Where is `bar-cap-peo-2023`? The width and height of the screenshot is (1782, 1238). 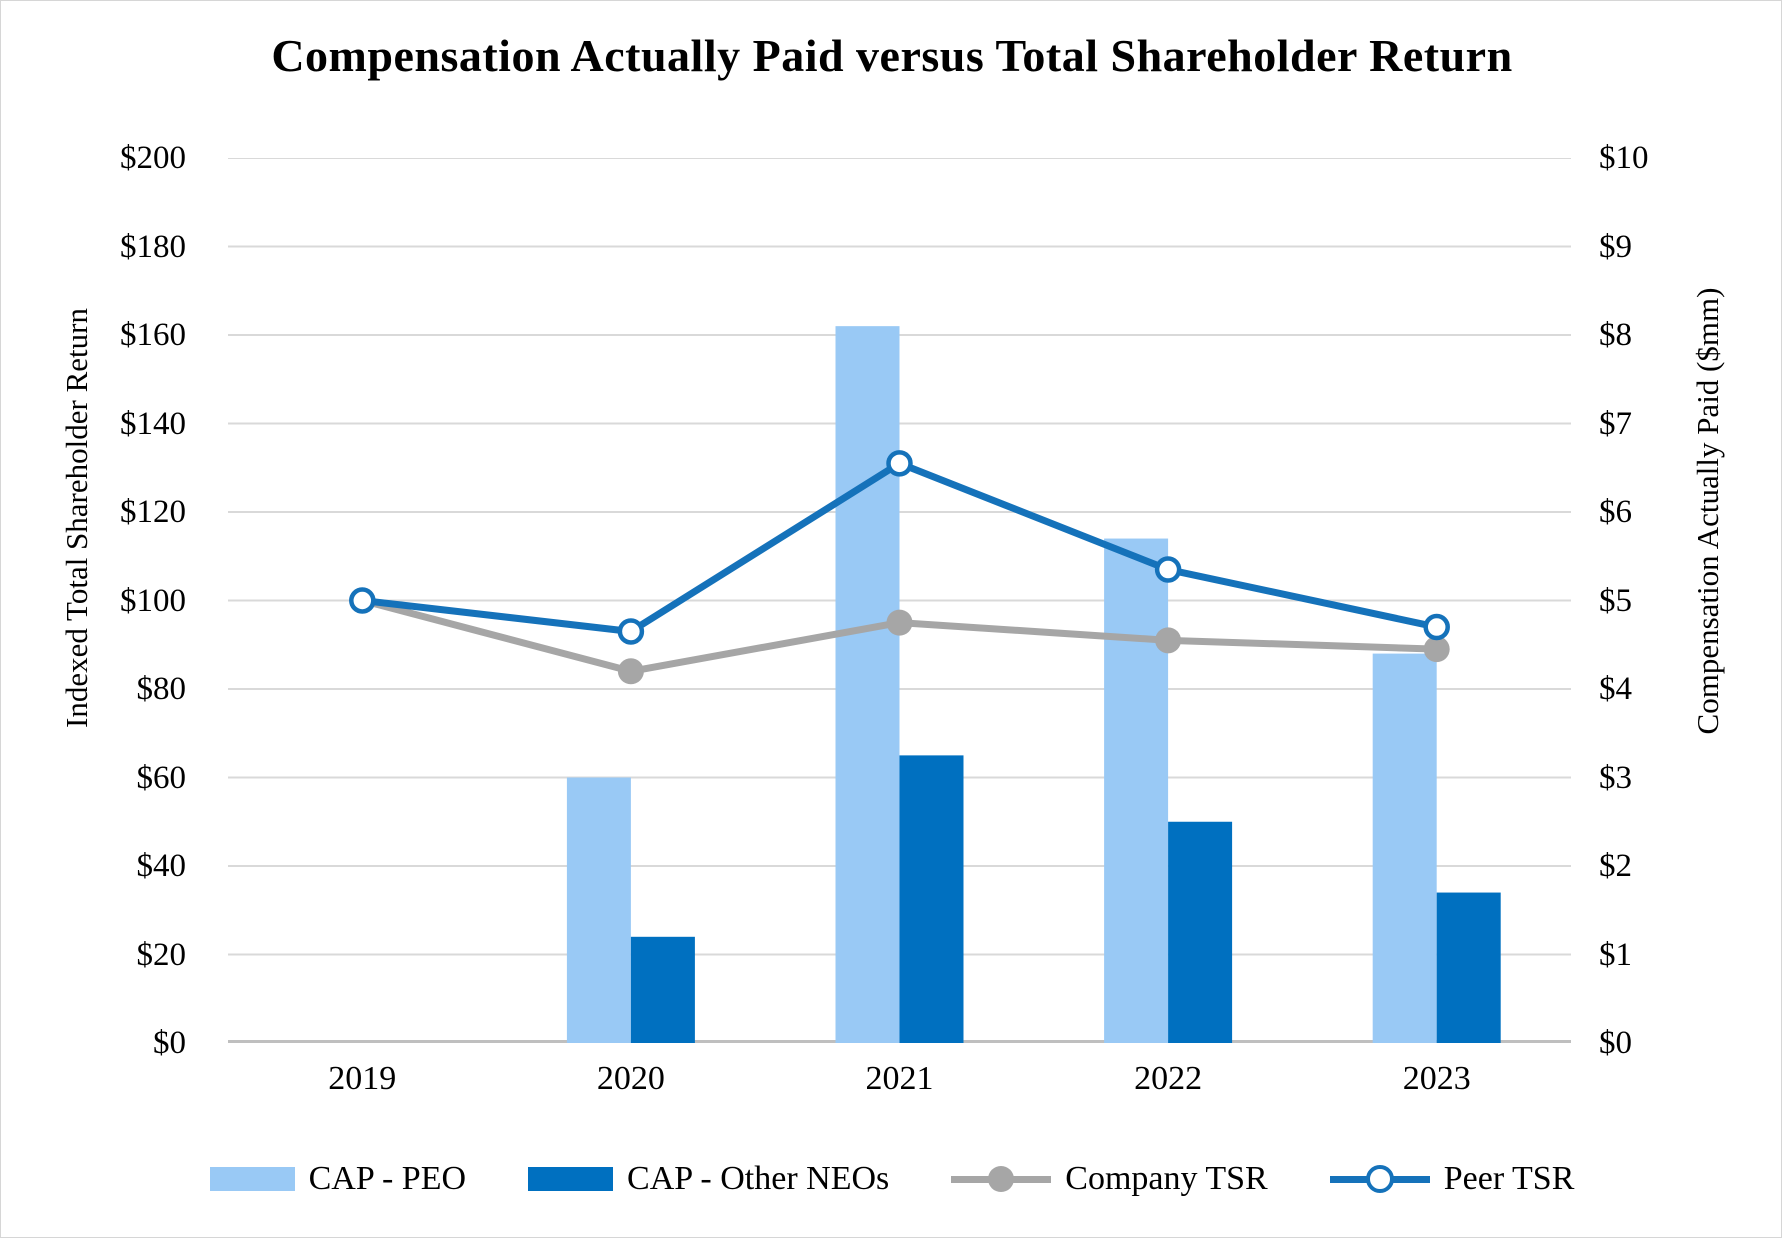
bar-cap-peo-2023 is located at coordinates (1404, 848).